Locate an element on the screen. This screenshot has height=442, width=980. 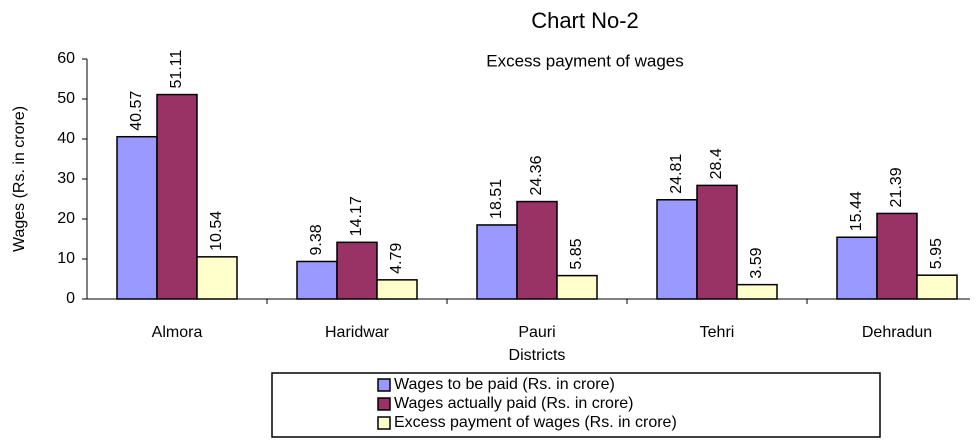
chart-title: Chart No-2 is located at coordinates (585, 20).